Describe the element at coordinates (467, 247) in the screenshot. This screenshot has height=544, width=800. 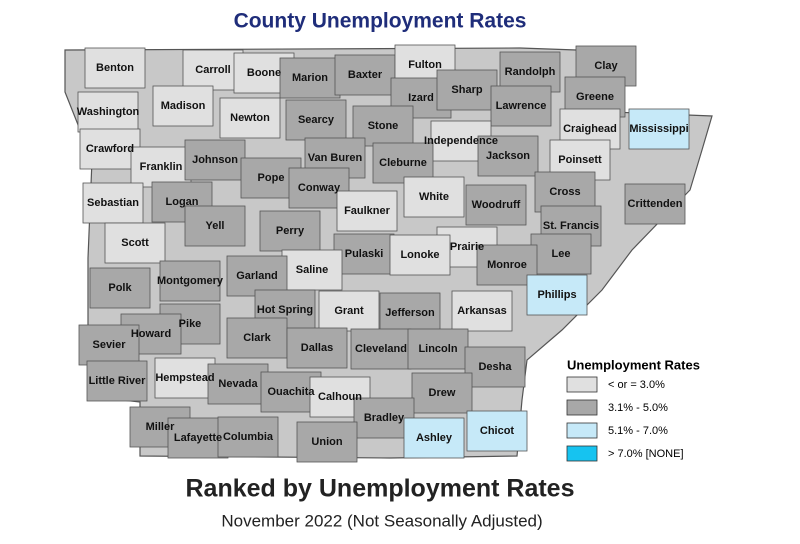
I see `county-label: Prairie` at that location.